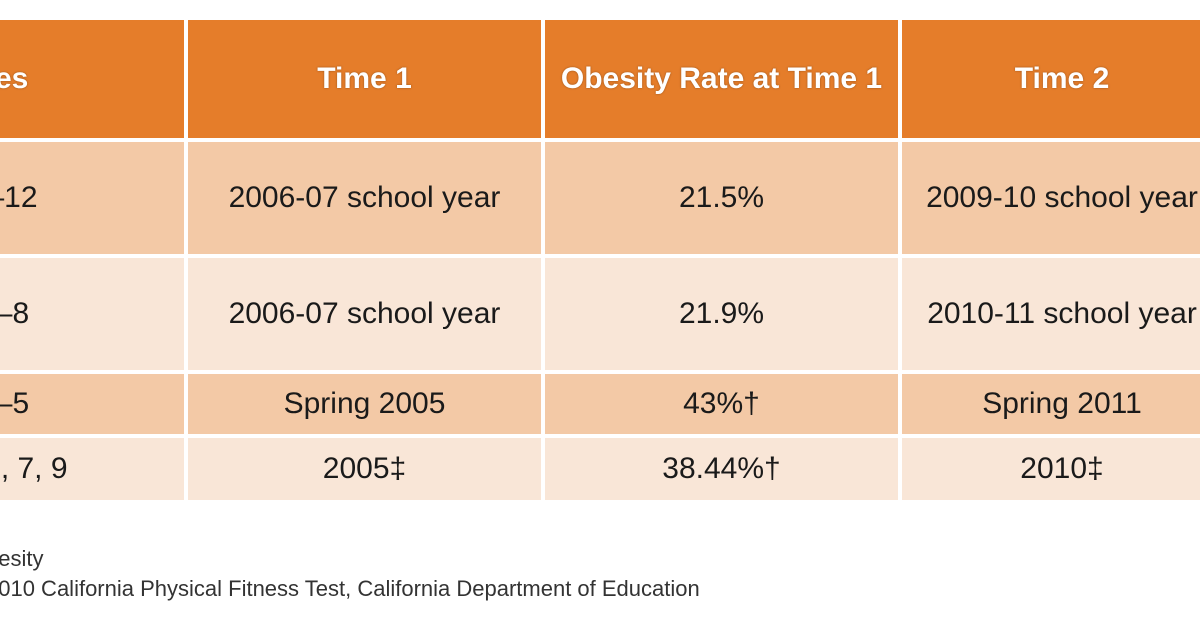 The image size is (1200, 630). What do you see at coordinates (364, 404) in the screenshot?
I see `cell-time-1: Spring 2005` at bounding box center [364, 404].